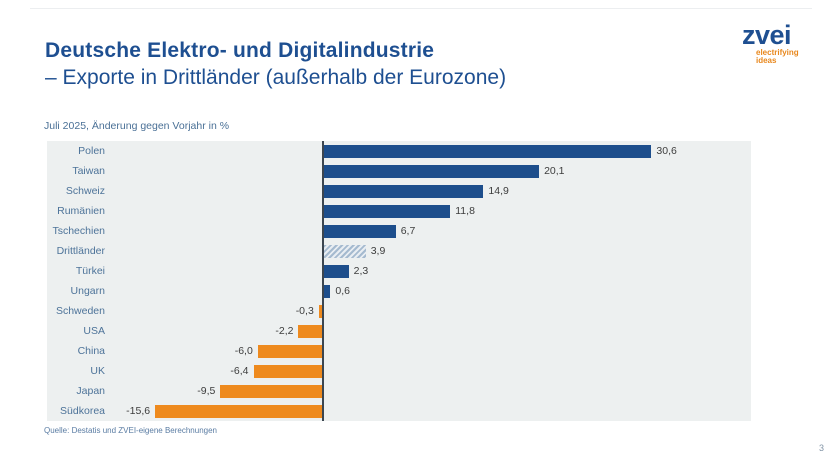 This screenshot has height=473, width=840. What do you see at coordinates (90, 391) in the screenshot?
I see `category-label: Japan` at bounding box center [90, 391].